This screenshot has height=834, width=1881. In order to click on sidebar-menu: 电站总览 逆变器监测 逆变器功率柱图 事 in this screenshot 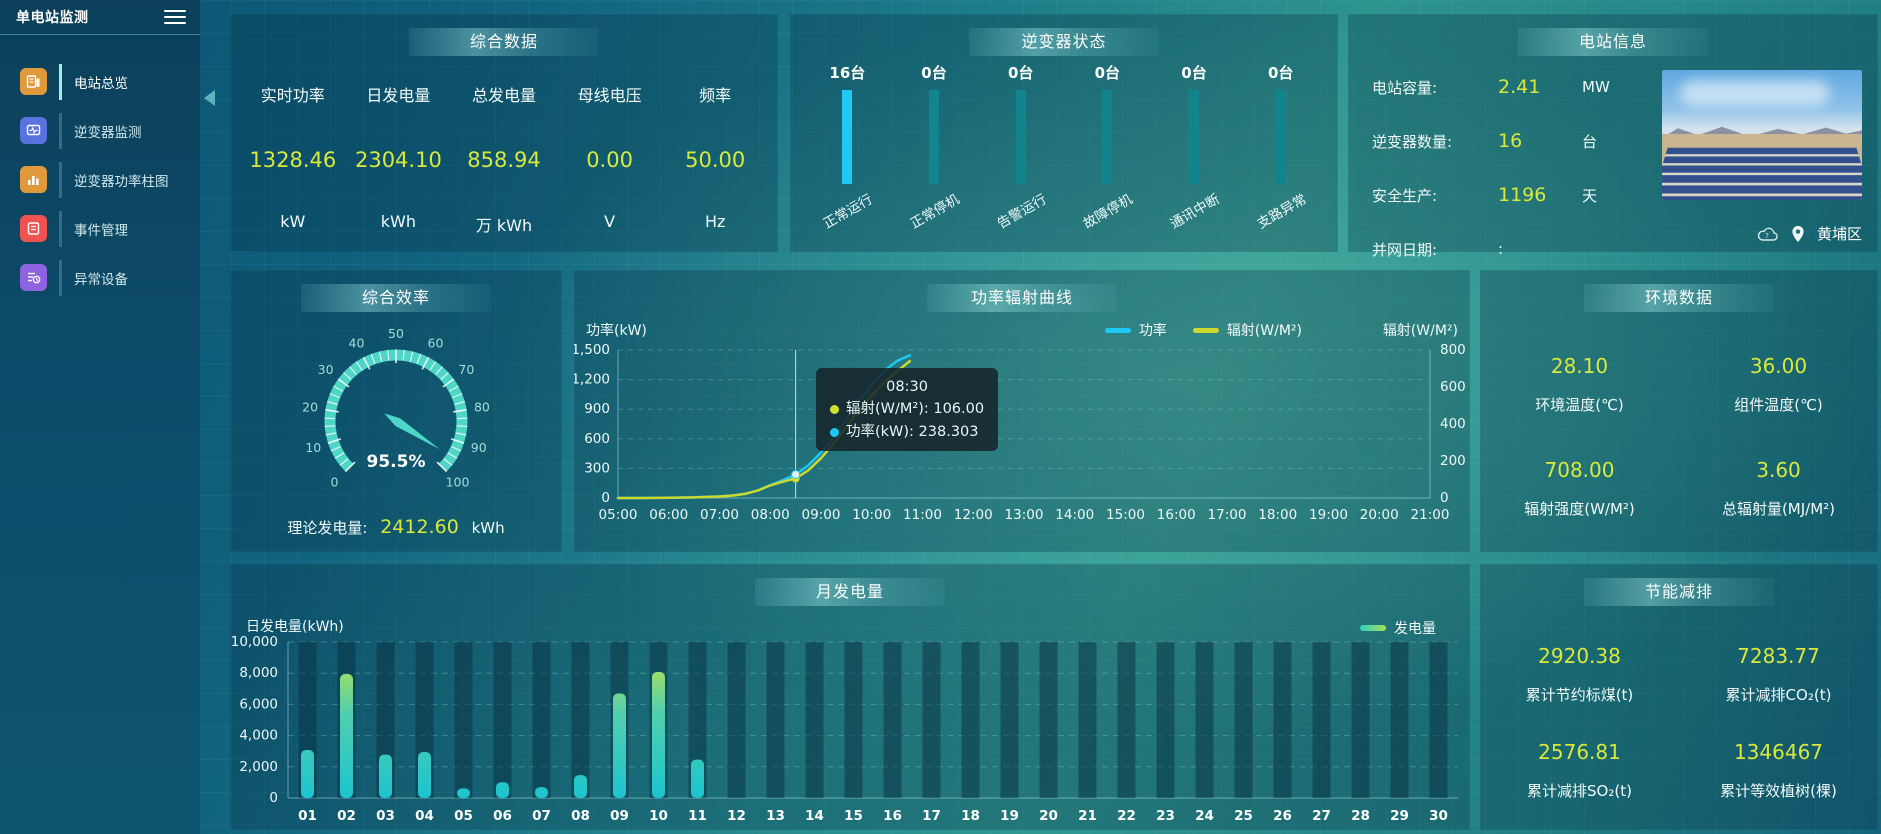, I will do `click(100, 179)`.